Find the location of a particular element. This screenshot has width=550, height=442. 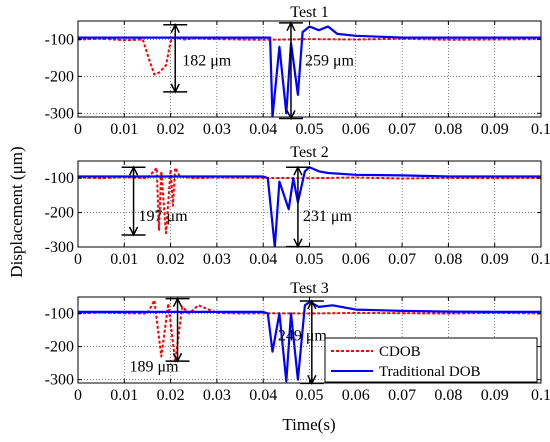

panel-title: Test 2 is located at coordinates (309, 152).